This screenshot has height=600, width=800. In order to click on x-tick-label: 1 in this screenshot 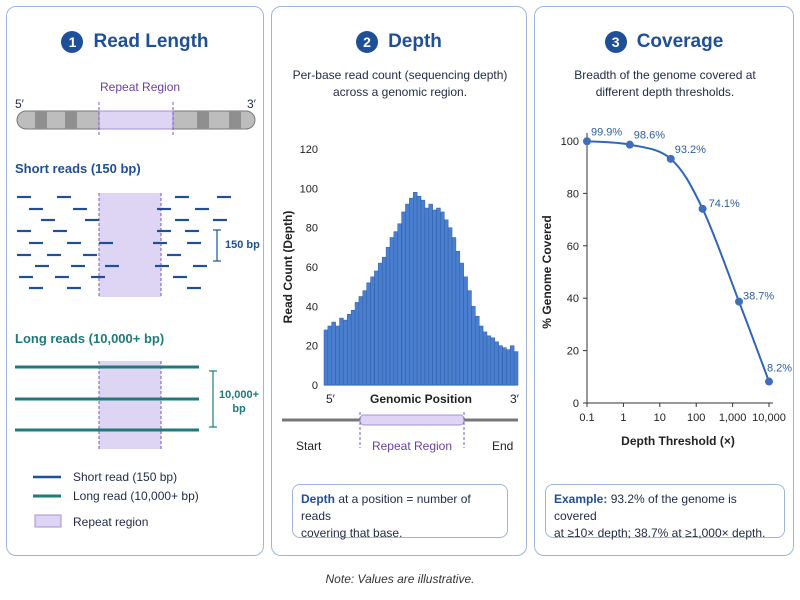, I will do `click(623, 418)`.